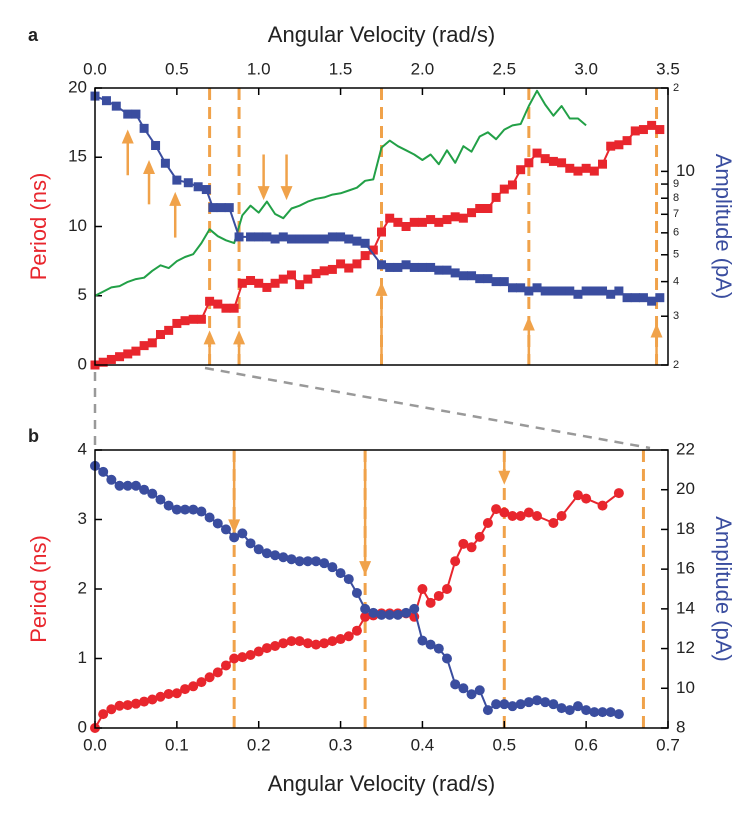  Describe the element at coordinates (723, 589) in the screenshot. I see `y2-axis-title: Amplitude (pA)` at that location.